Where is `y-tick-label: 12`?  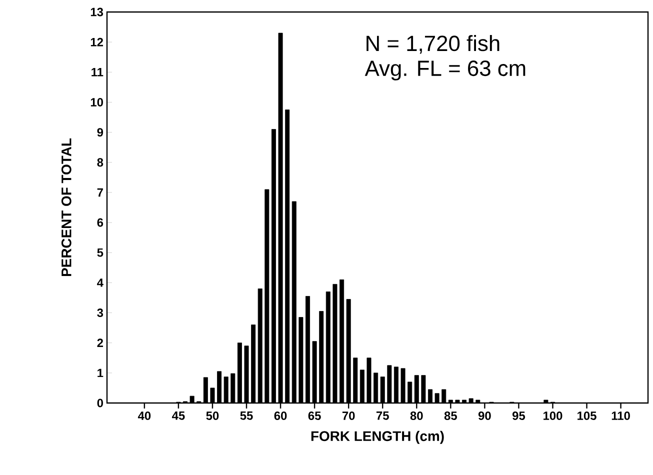 y-tick-label: 12 is located at coordinates (96, 42).